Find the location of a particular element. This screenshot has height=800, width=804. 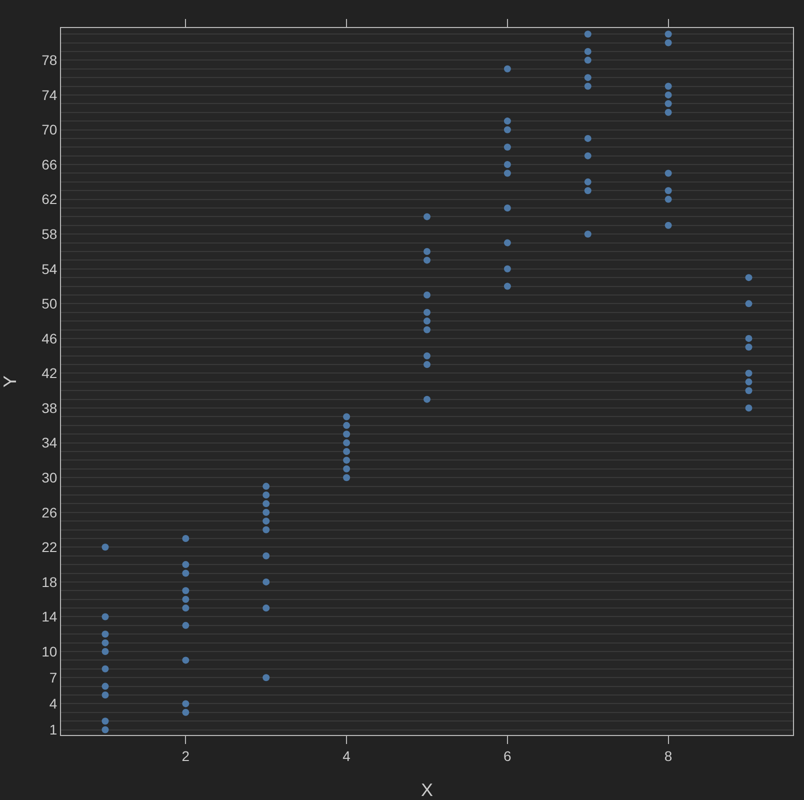

x-axis-title: X is located at coordinates (427, 790).